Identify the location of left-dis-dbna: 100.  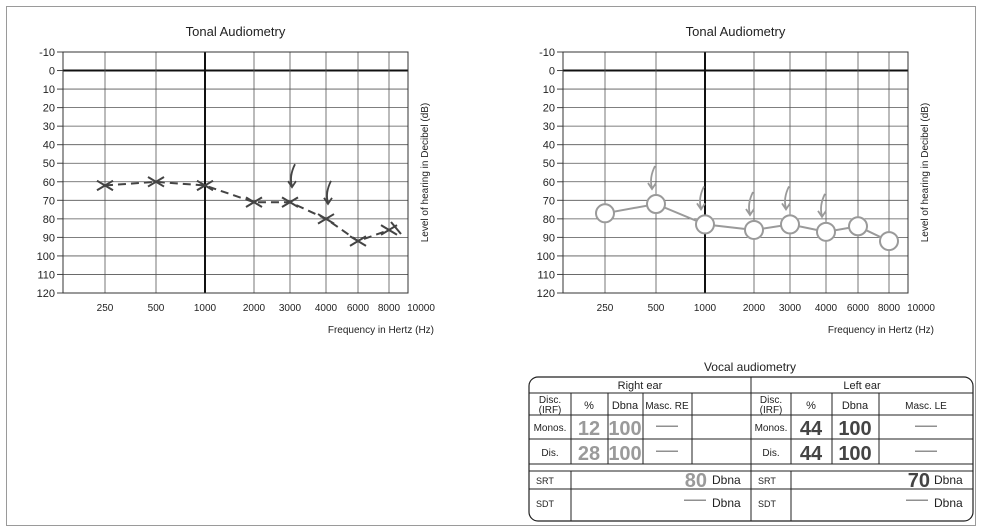
(854, 454).